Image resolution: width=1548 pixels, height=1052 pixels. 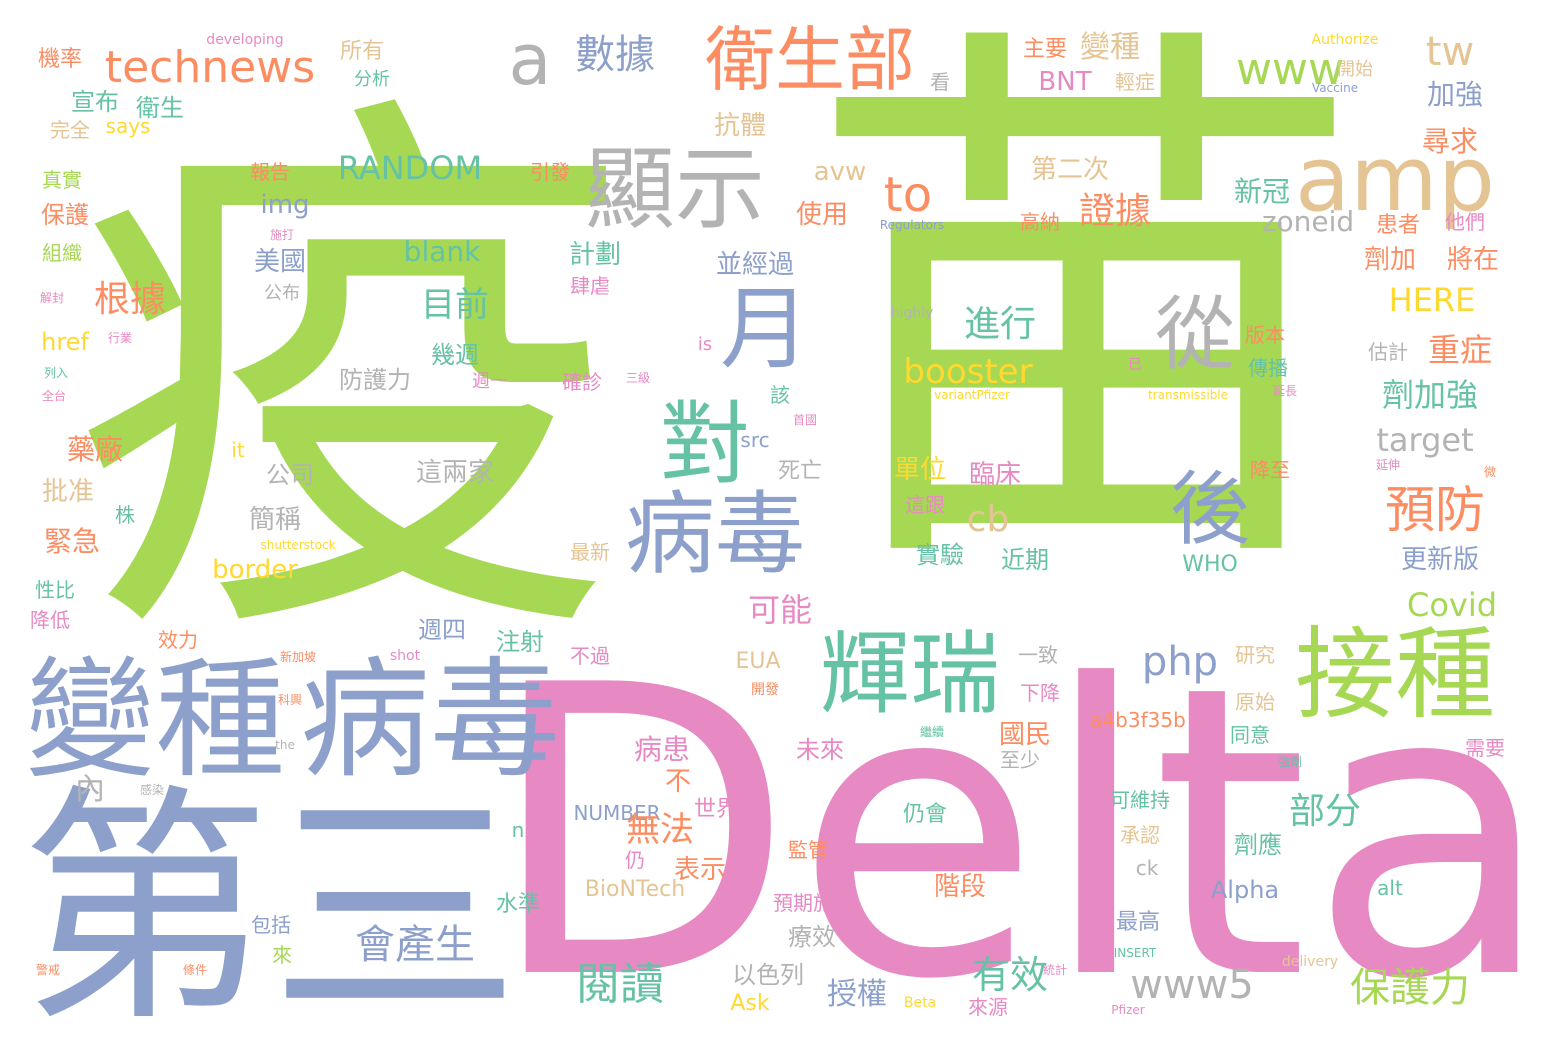 What do you see at coordinates (960, 887) in the screenshot?
I see `word-cjk-165: 階段` at bounding box center [960, 887].